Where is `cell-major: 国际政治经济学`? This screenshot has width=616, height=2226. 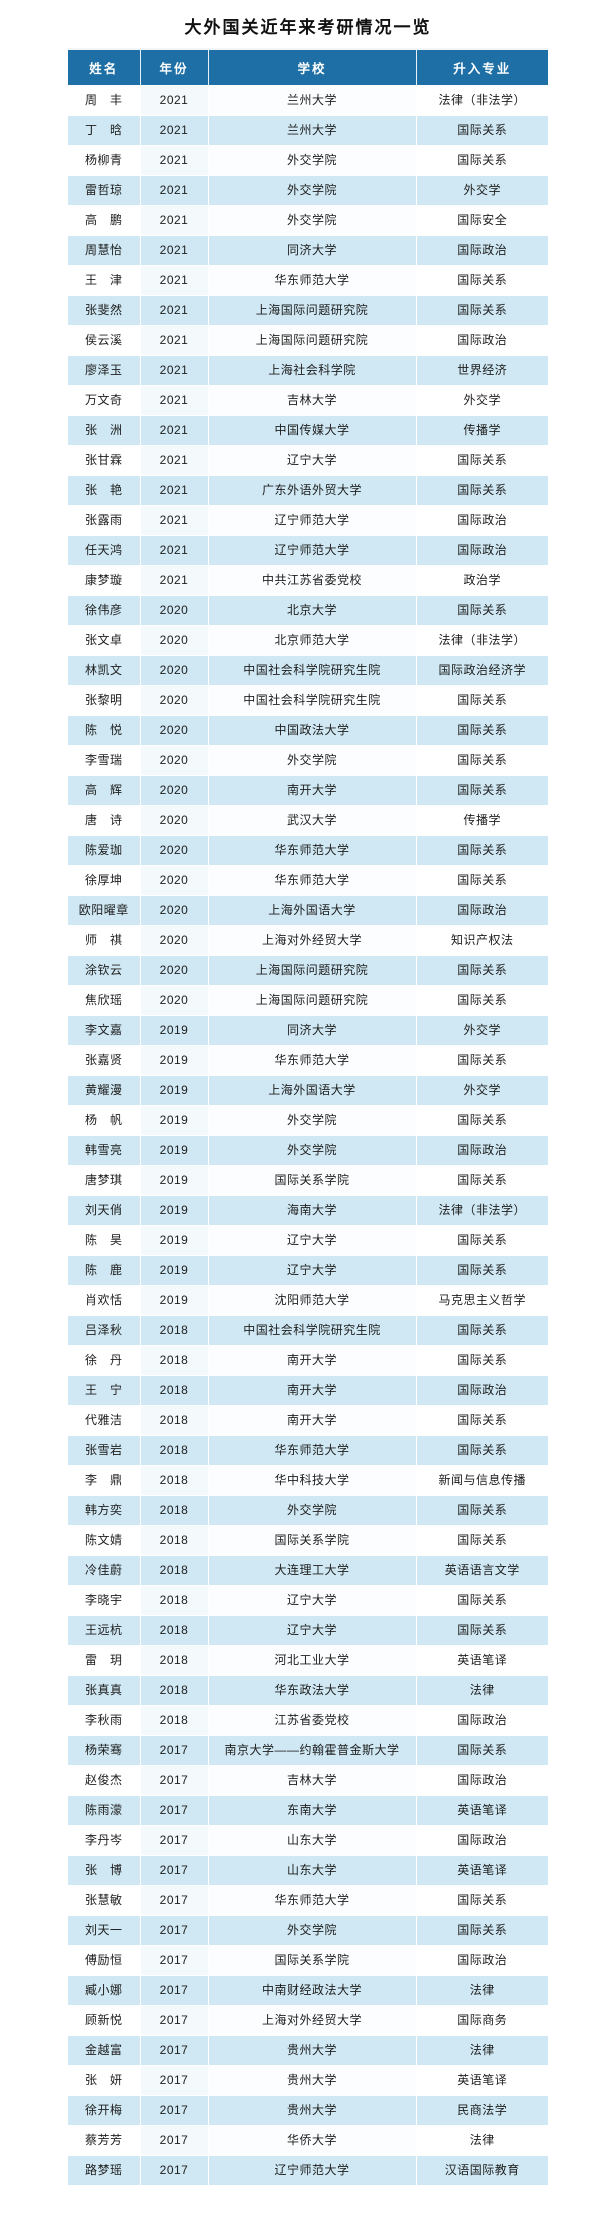
cell-major: 国际政治经济学 is located at coordinates (482, 670).